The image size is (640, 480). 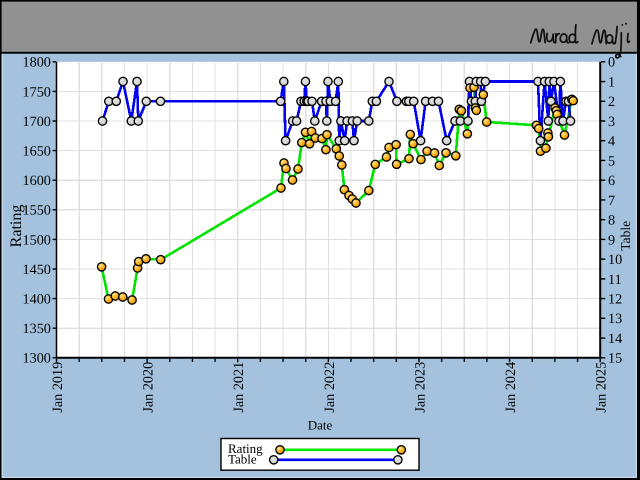 What do you see at coordinates (611, 102) in the screenshot?
I see `svg-text: 2` at bounding box center [611, 102].